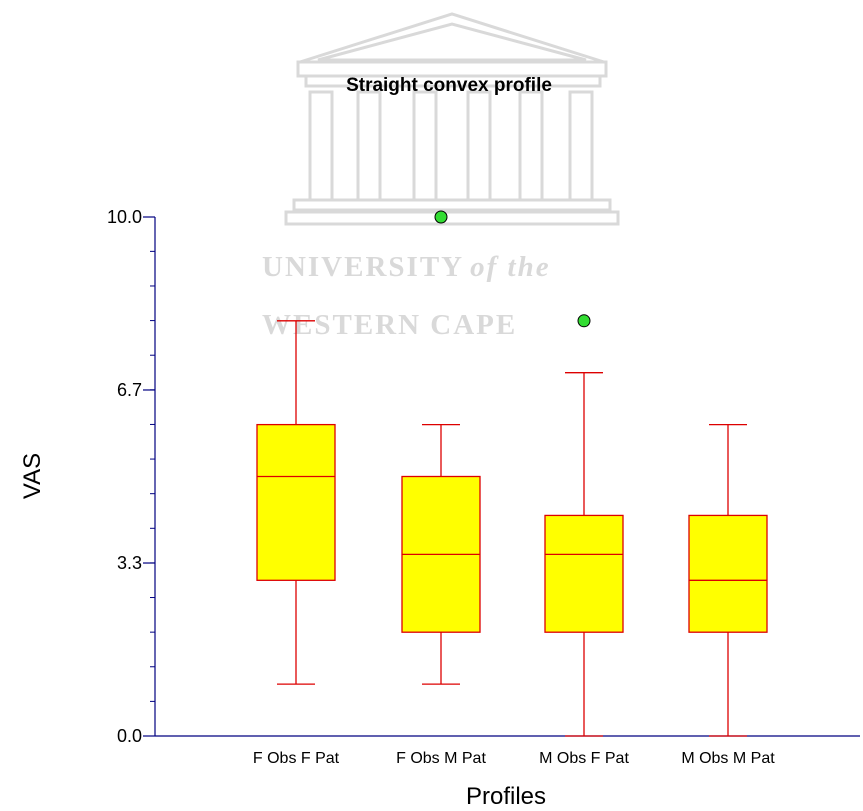 The image size is (863, 811). I want to click on y-tick-label: 6.7, so click(129, 390).